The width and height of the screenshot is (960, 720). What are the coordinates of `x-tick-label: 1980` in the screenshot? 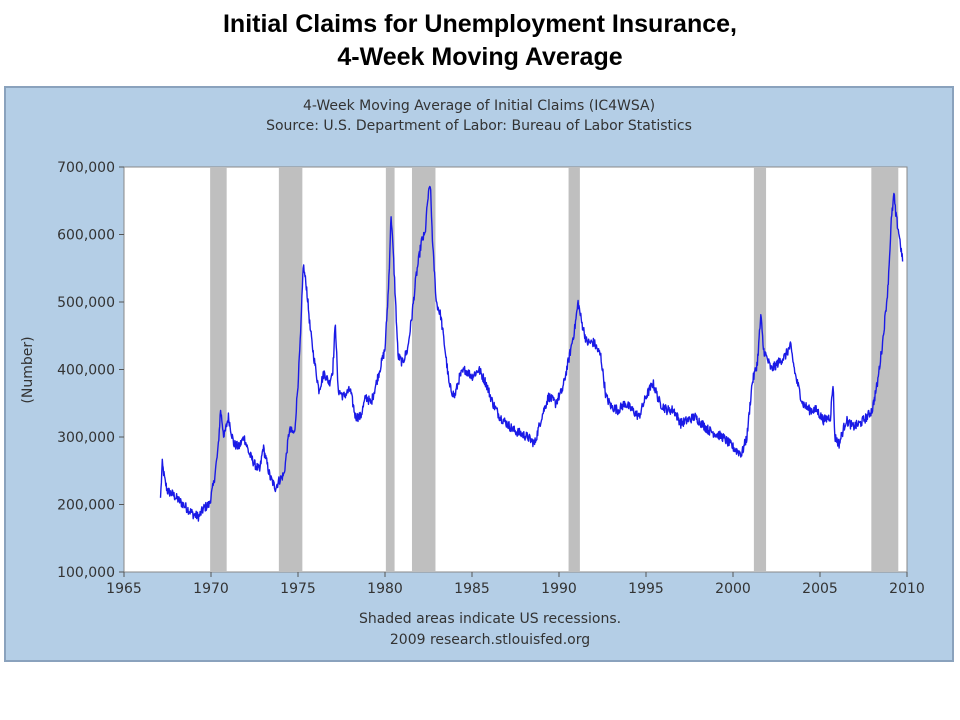 It's located at (385, 589).